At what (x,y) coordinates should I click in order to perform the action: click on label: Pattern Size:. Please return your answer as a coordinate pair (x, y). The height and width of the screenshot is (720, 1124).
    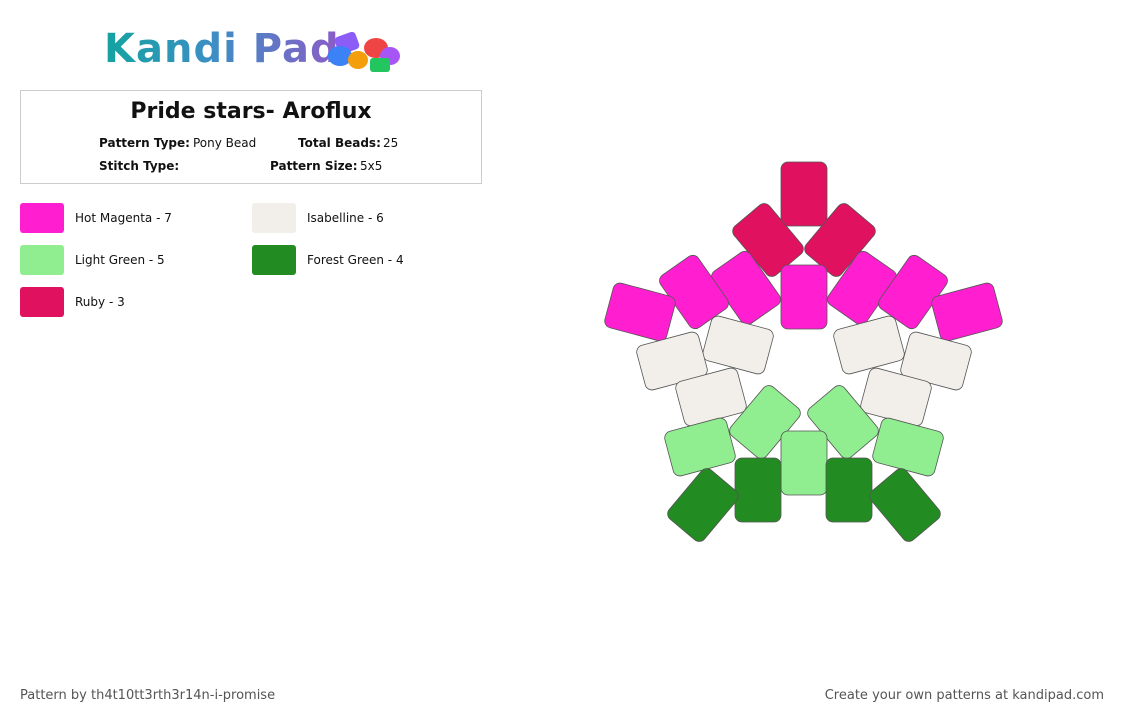
    Looking at the image, I should click on (314, 166).